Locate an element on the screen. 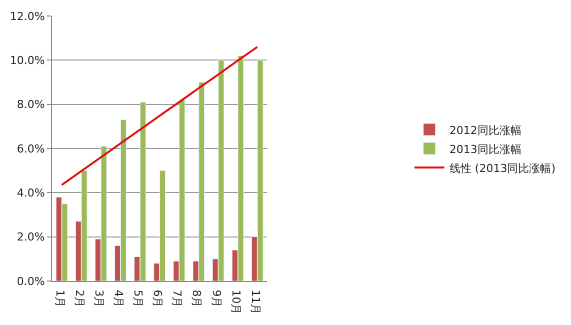 This screenshot has height=325, width=571. y-tick-label: 4.0% is located at coordinates (30, 193).